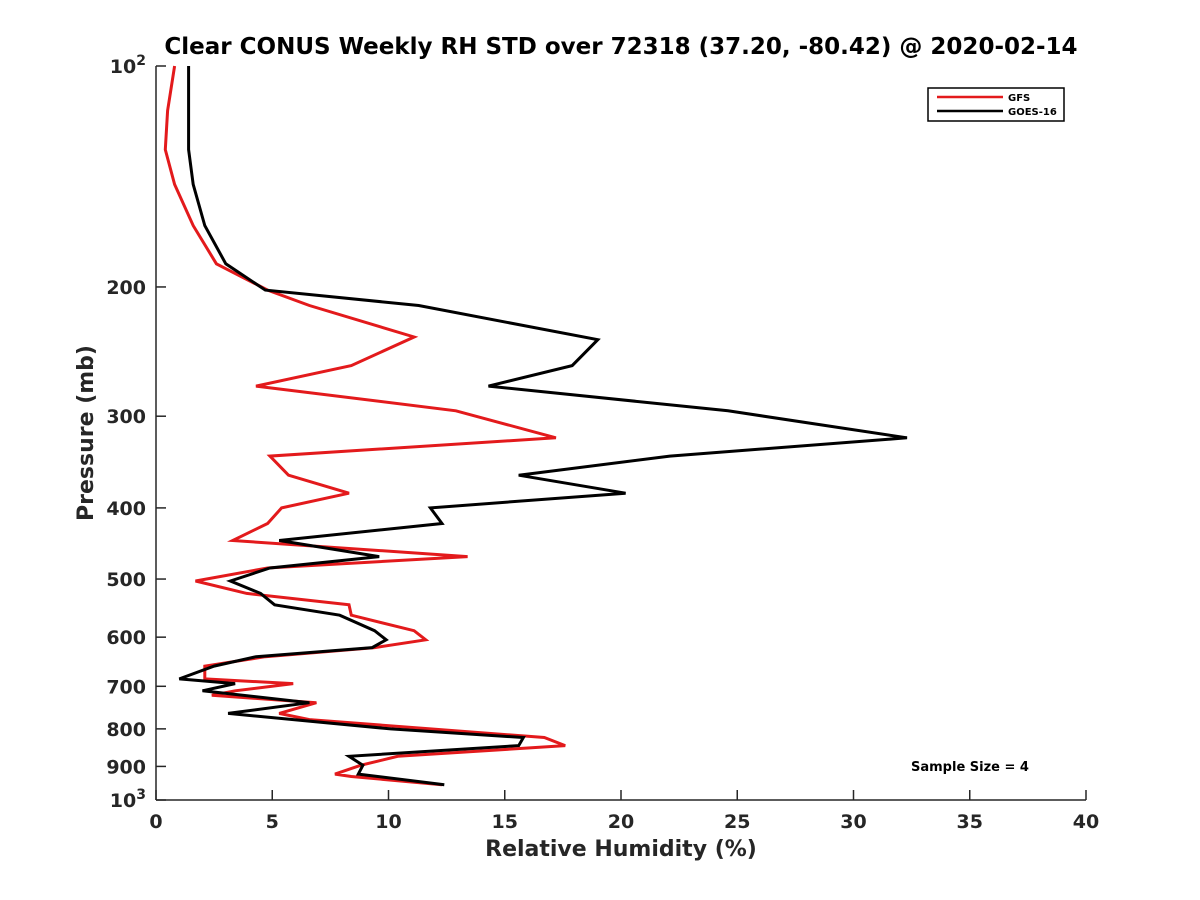 The image size is (1200, 900). Describe the element at coordinates (155, 822) in the screenshot. I see `x-tick-label: 0` at that location.